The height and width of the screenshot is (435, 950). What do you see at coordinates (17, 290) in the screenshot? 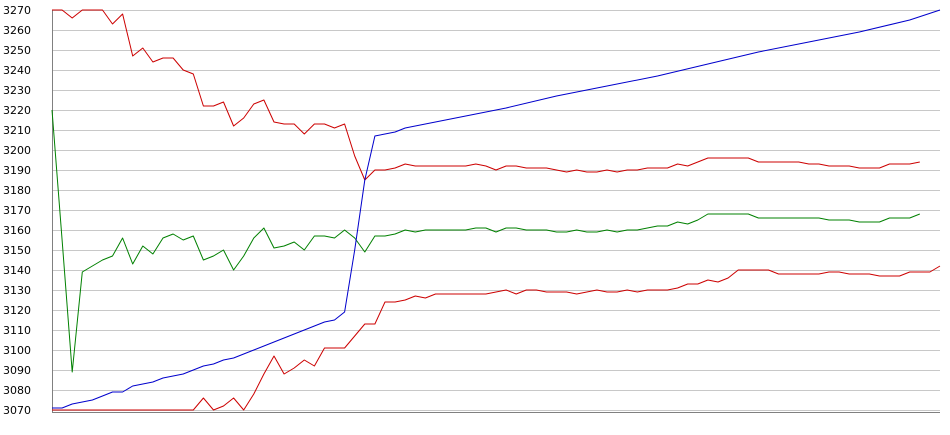
I see `y-tick-label-3130: 3130` at bounding box center [17, 290].